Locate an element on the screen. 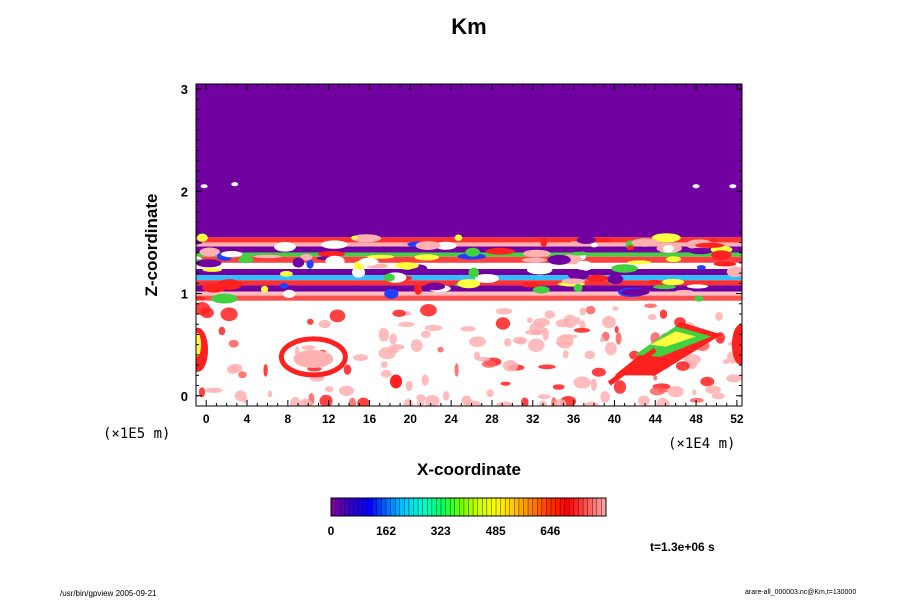 This screenshot has width=900, height=600. upper-speck is located at coordinates (696, 186).